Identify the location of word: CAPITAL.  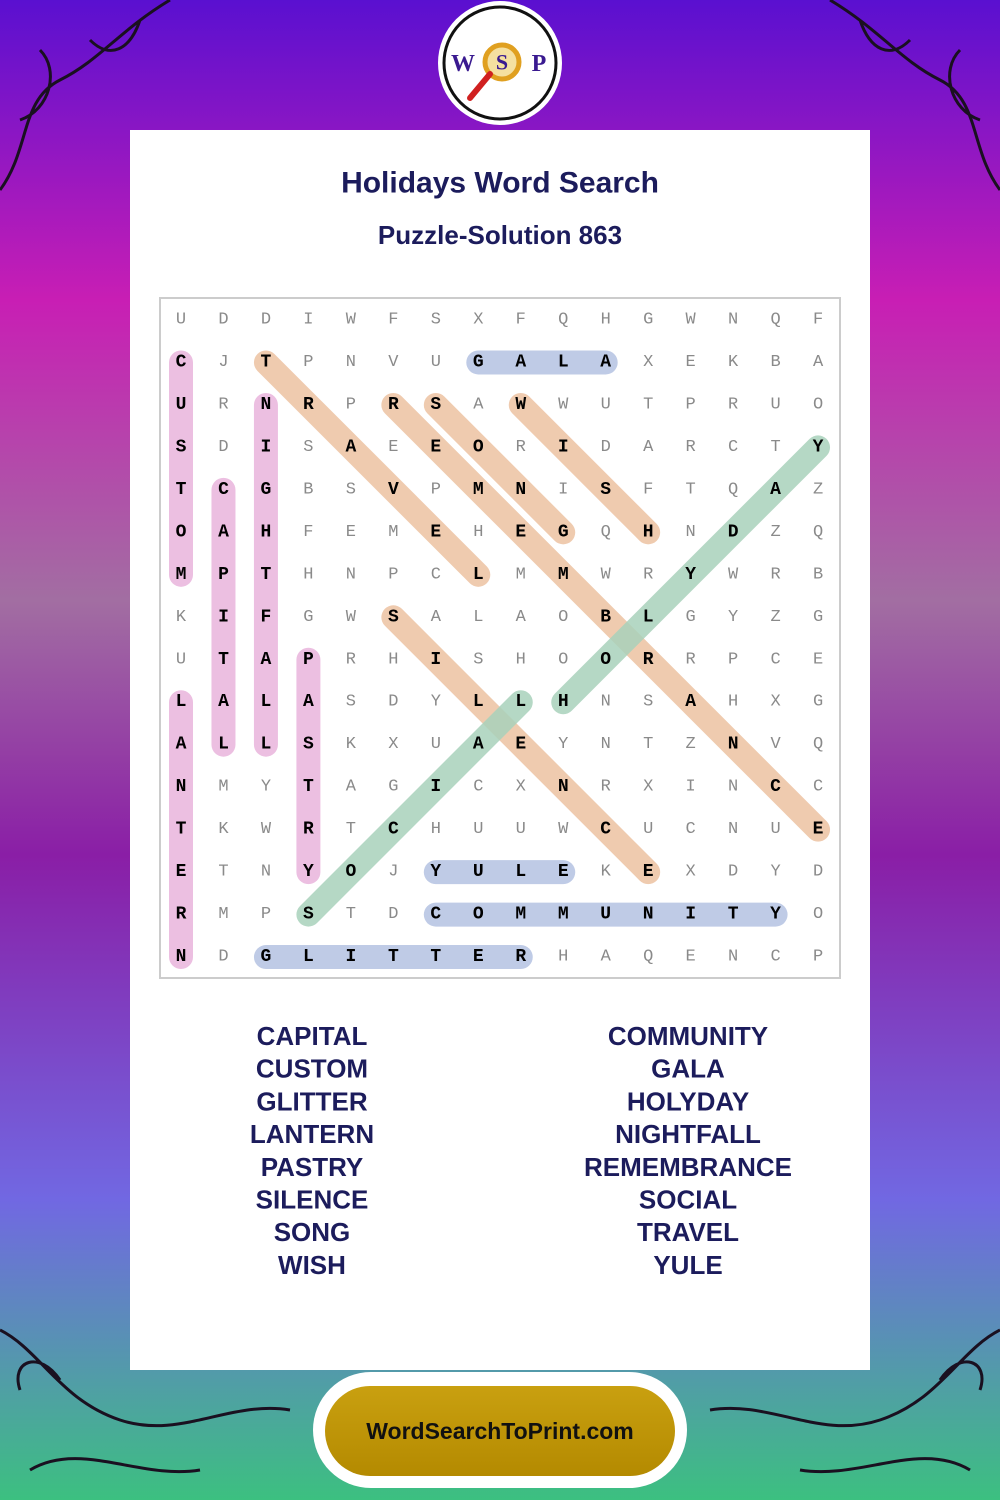
(312, 1036).